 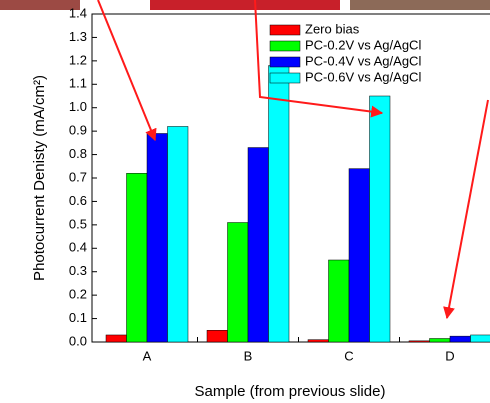 What do you see at coordinates (449, 355) in the screenshot?
I see `x-tick-label: D` at bounding box center [449, 355].